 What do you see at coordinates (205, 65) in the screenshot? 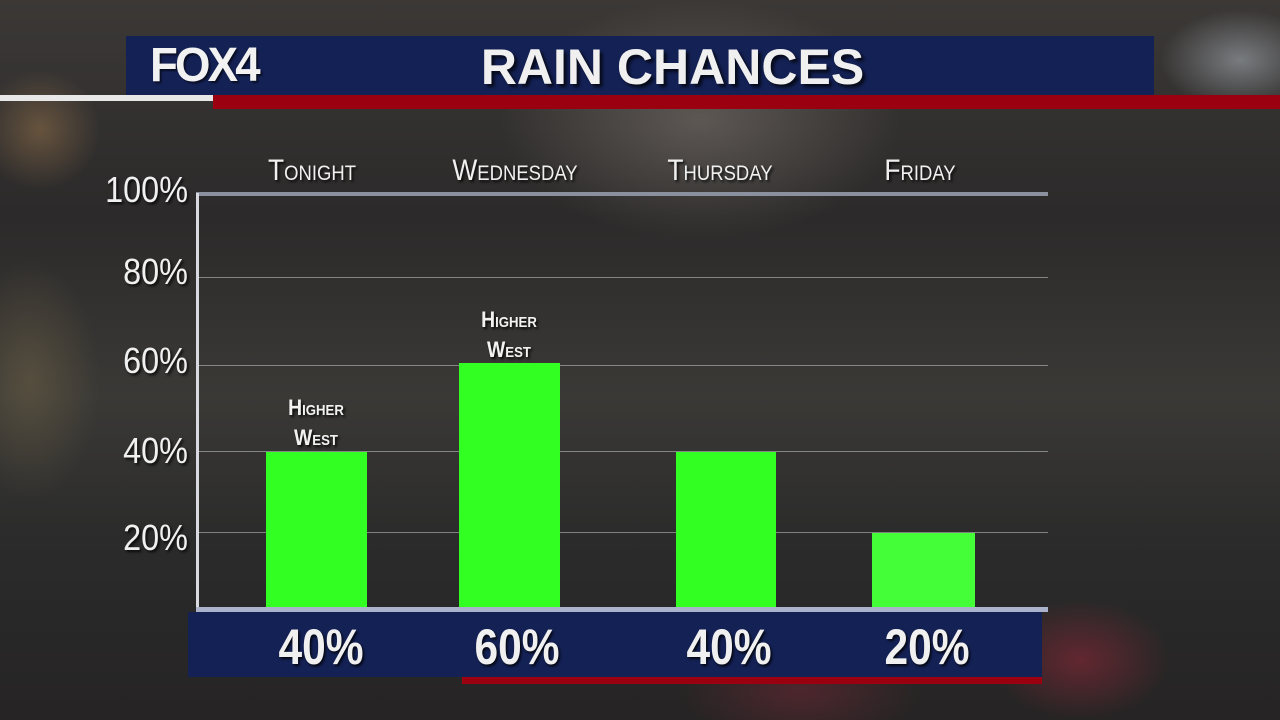
I see `fox4-logo: FOX4` at bounding box center [205, 65].